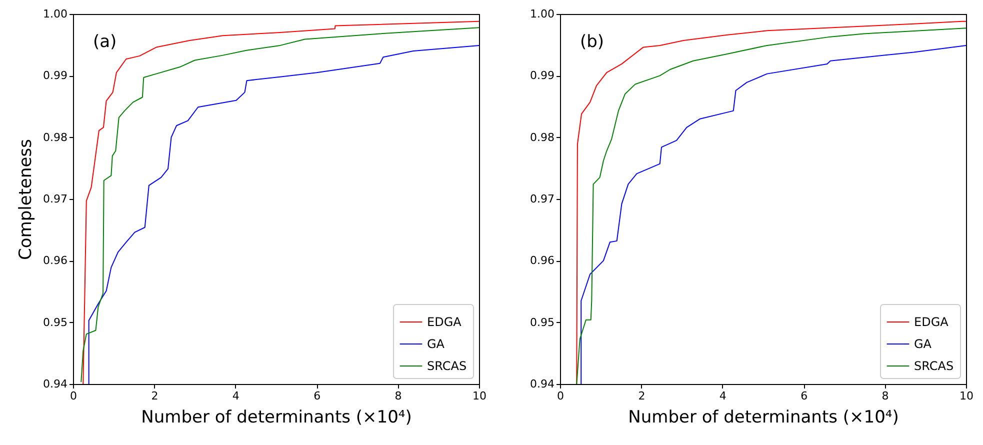  I want to click on annotation: (a), so click(105, 42).